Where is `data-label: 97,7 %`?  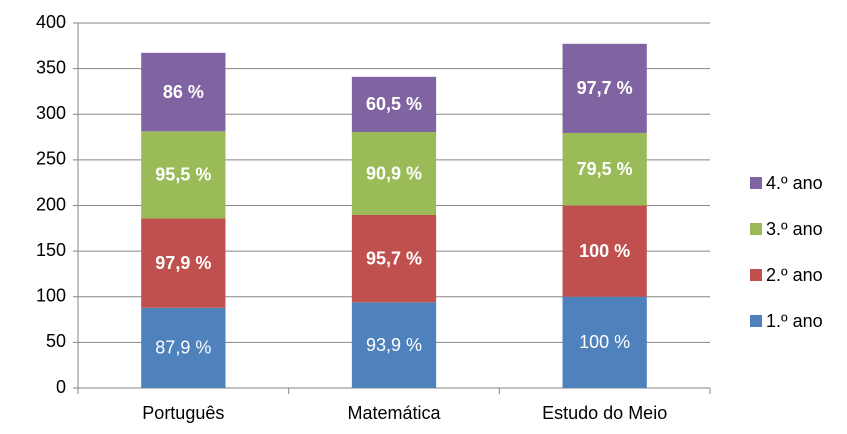 data-label: 97,7 % is located at coordinates (605, 88).